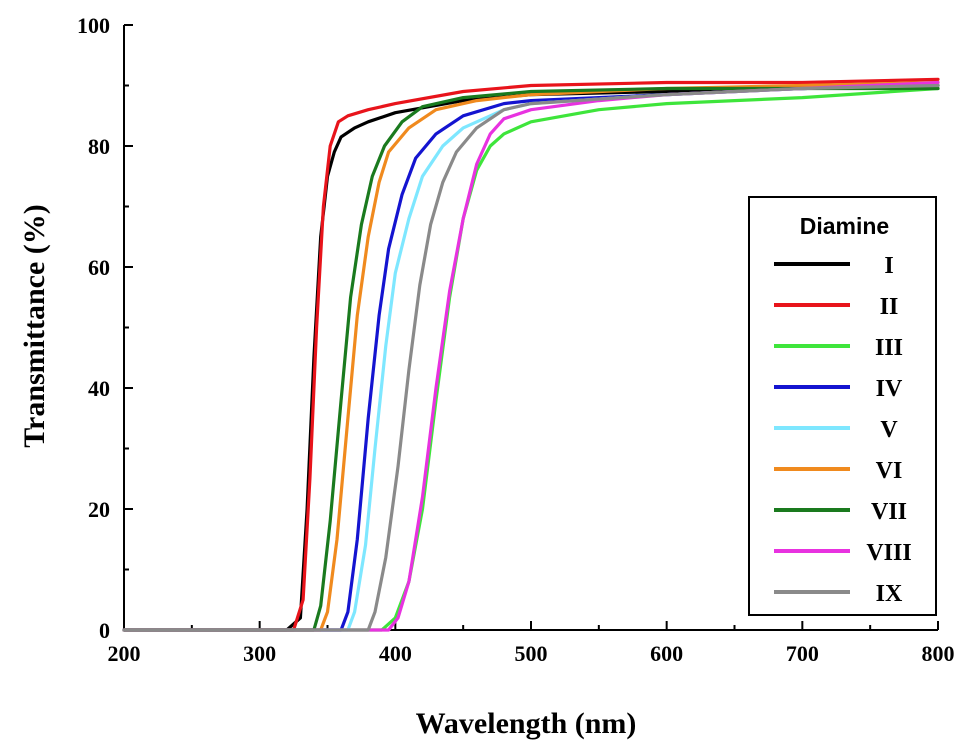  What do you see at coordinates (93, 25) in the screenshot?
I see `y-tick-label: 100` at bounding box center [93, 25].